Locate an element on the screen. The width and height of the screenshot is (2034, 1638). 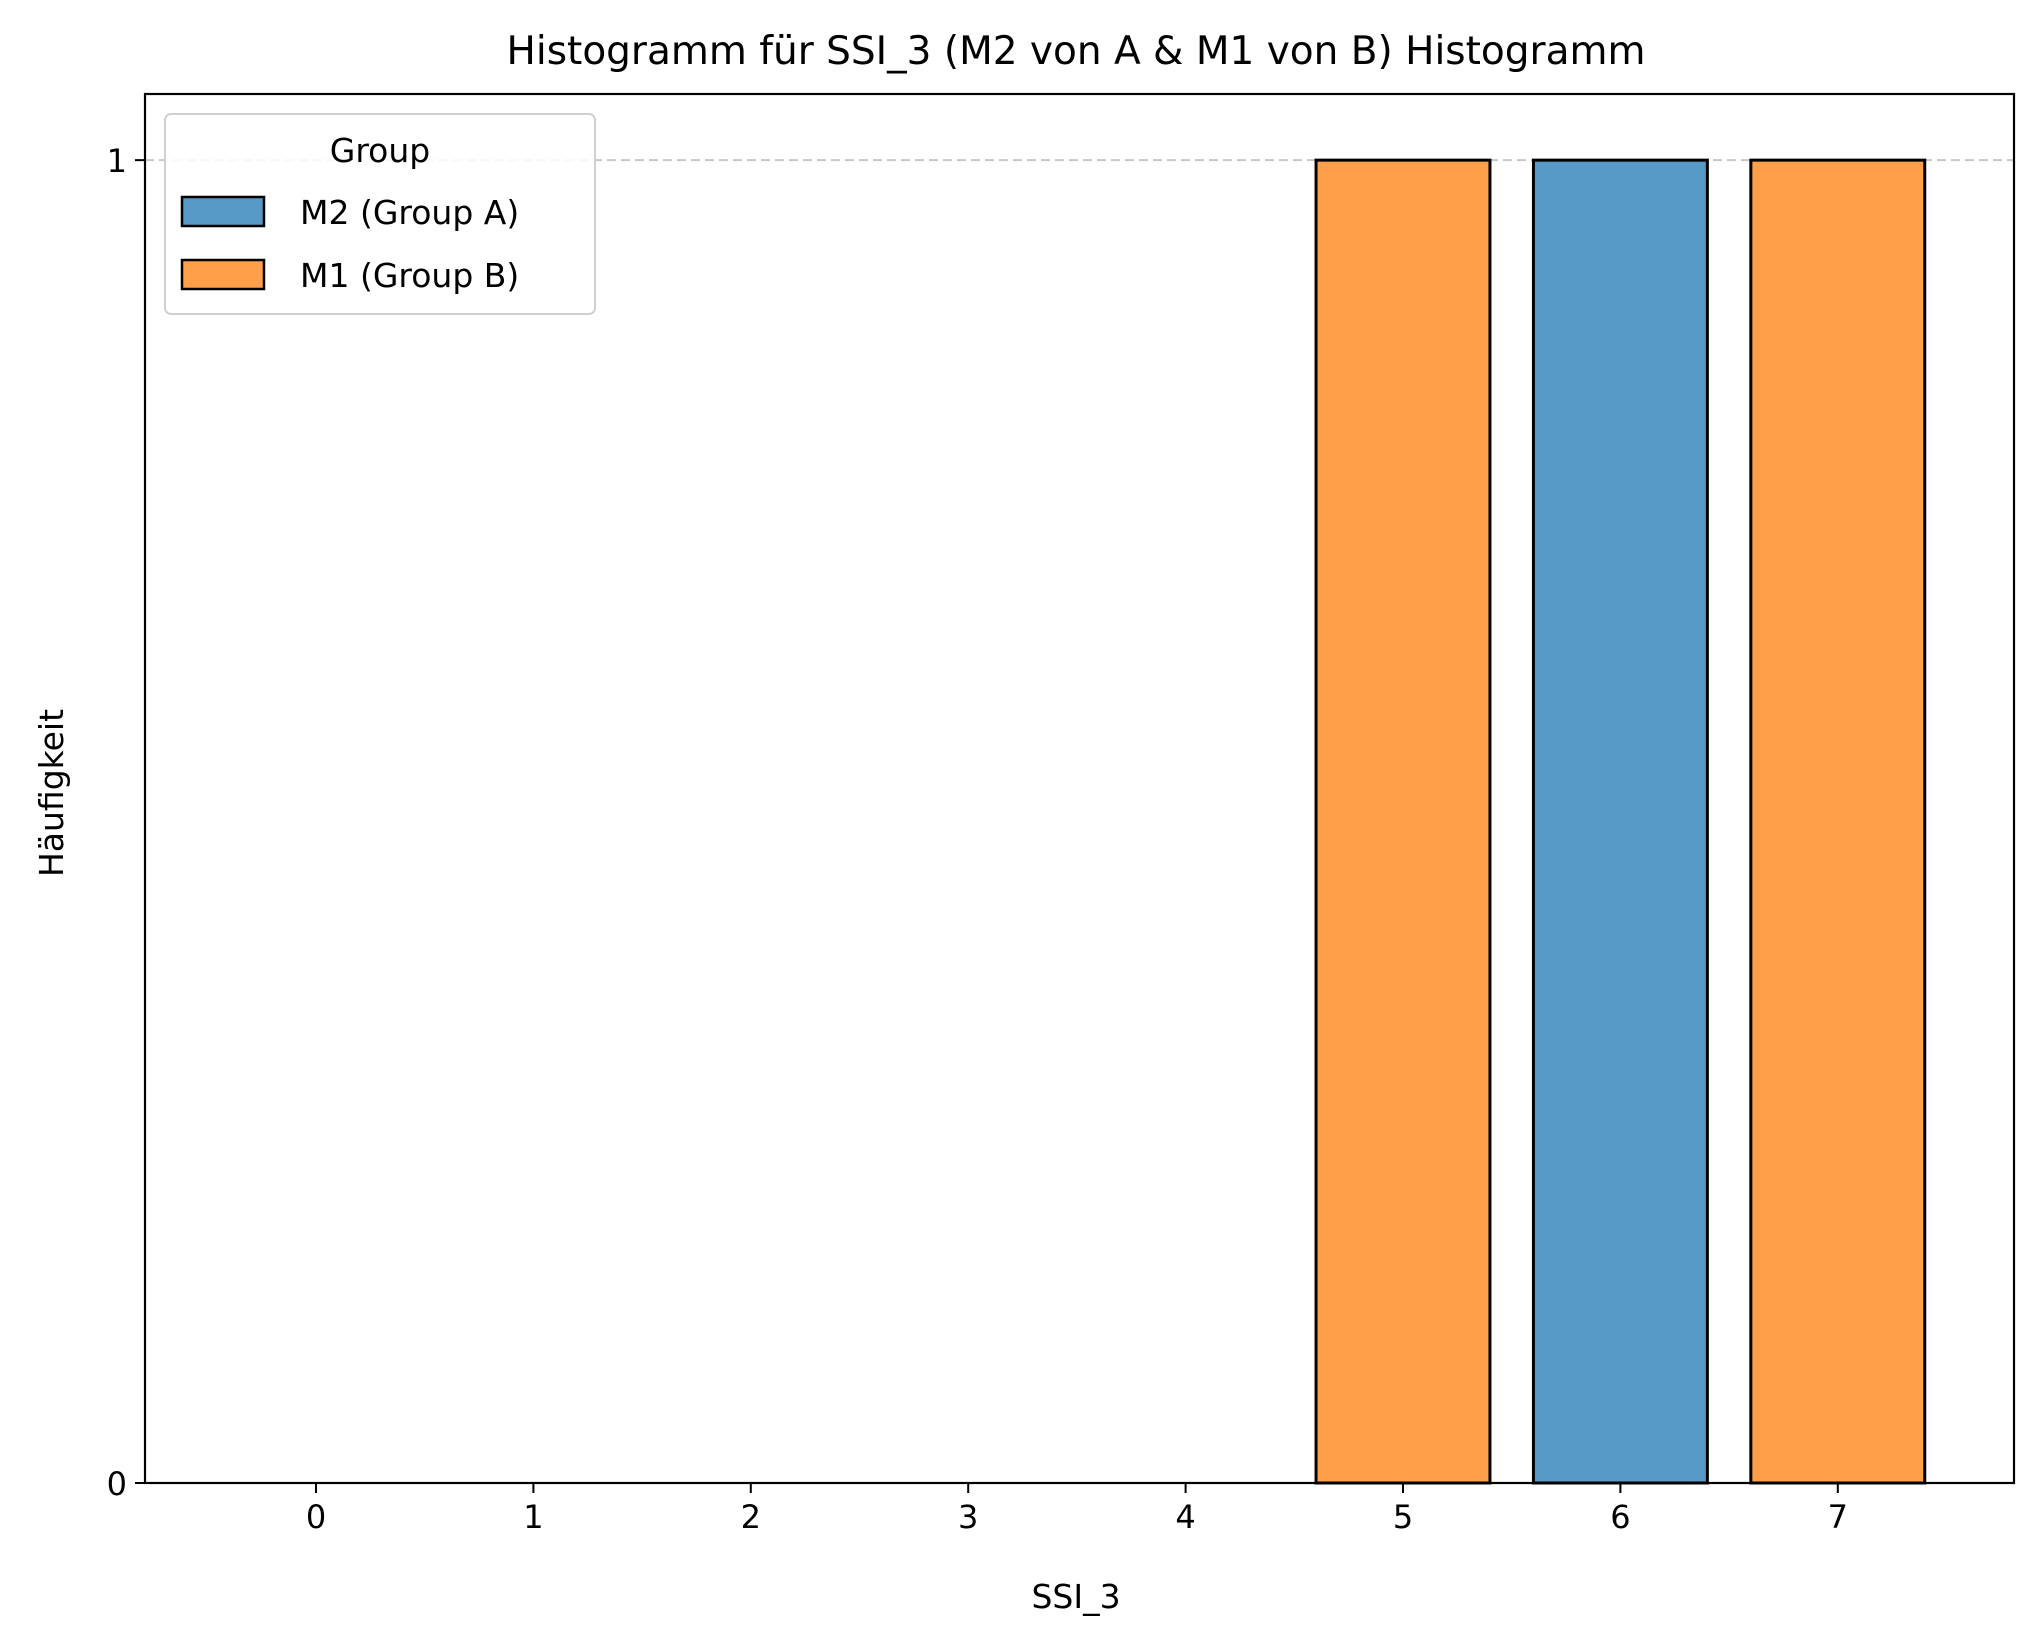
x-tick-label: 4 is located at coordinates (1185, 1517).